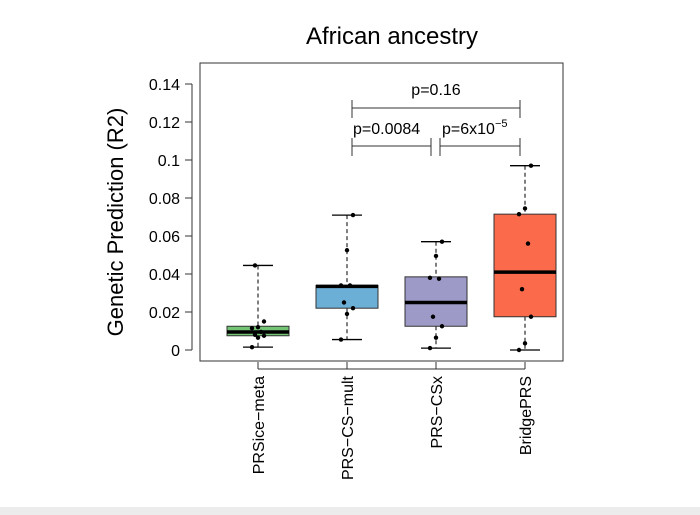  Describe the element at coordinates (164, 275) in the screenshot. I see `y-tick-label: 0.04` at that location.